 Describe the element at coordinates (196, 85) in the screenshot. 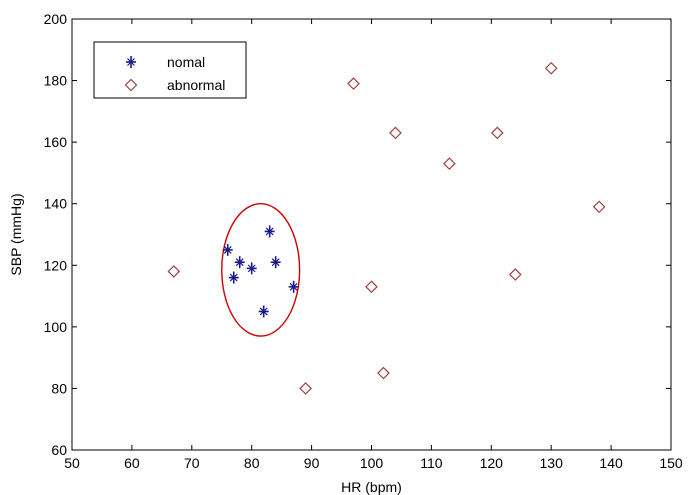

I see `legend-label-abnormal: abnormal` at that location.